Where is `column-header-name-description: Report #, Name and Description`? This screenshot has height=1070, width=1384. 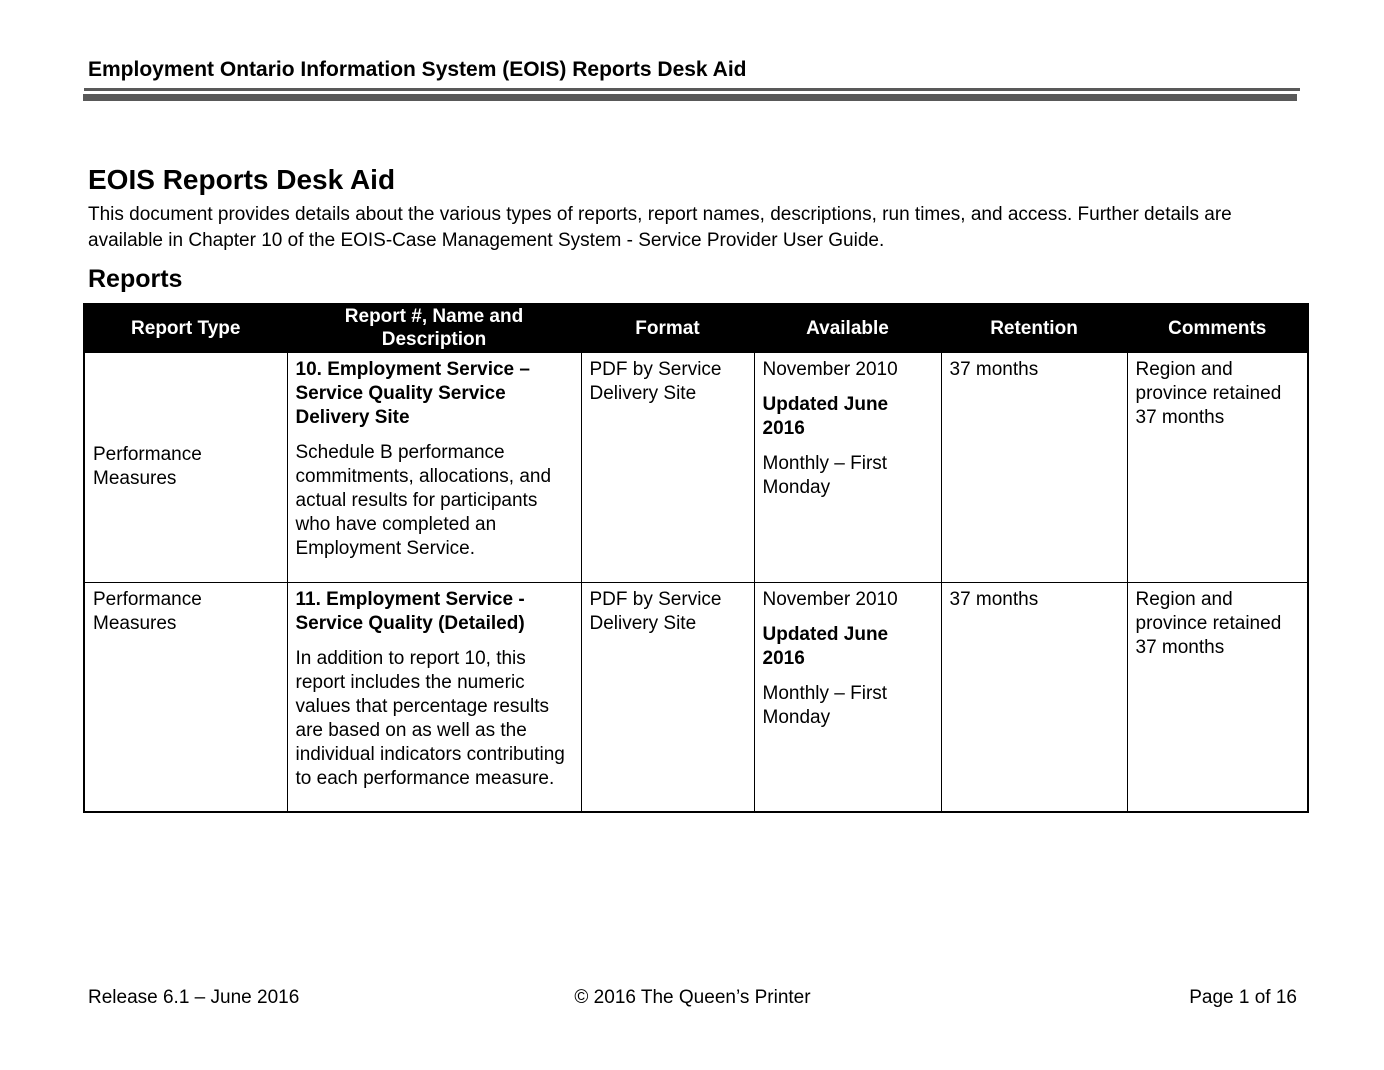
column-header-name-description: Report #, Name and Description is located at coordinates (434, 328).